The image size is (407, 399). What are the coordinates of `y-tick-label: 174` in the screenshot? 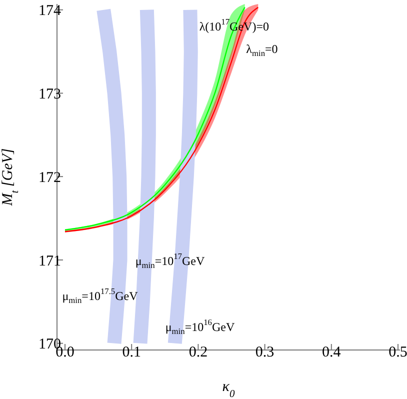 It's located at (50, 11).